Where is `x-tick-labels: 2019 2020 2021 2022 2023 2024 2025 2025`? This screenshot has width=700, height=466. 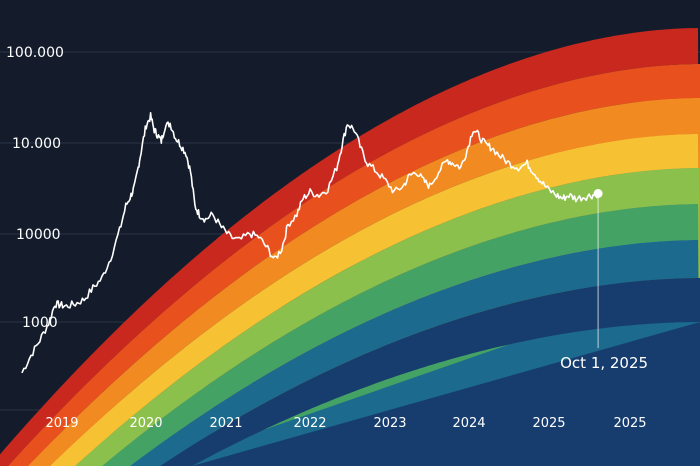
x-tick-labels: 2019 2020 2021 2022 2023 2024 2025 2025 is located at coordinates (345, 423).